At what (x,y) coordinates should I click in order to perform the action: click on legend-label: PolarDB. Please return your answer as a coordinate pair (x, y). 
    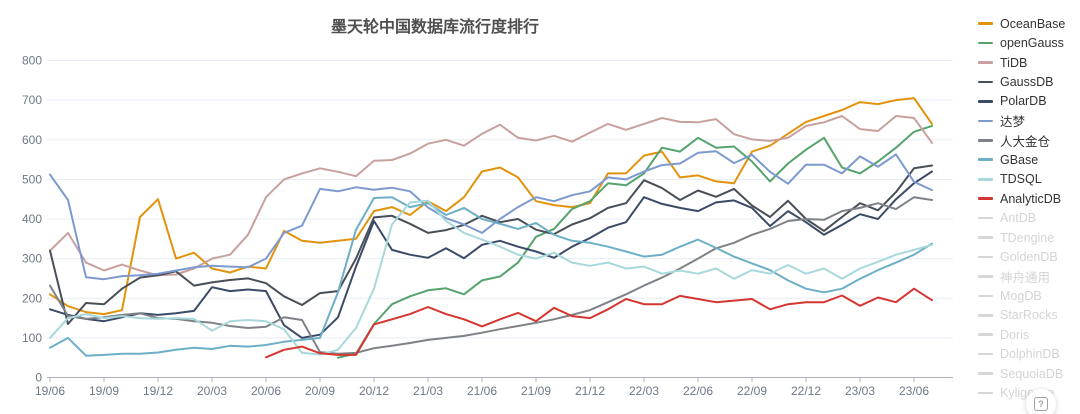
    Looking at the image, I should click on (1023, 101).